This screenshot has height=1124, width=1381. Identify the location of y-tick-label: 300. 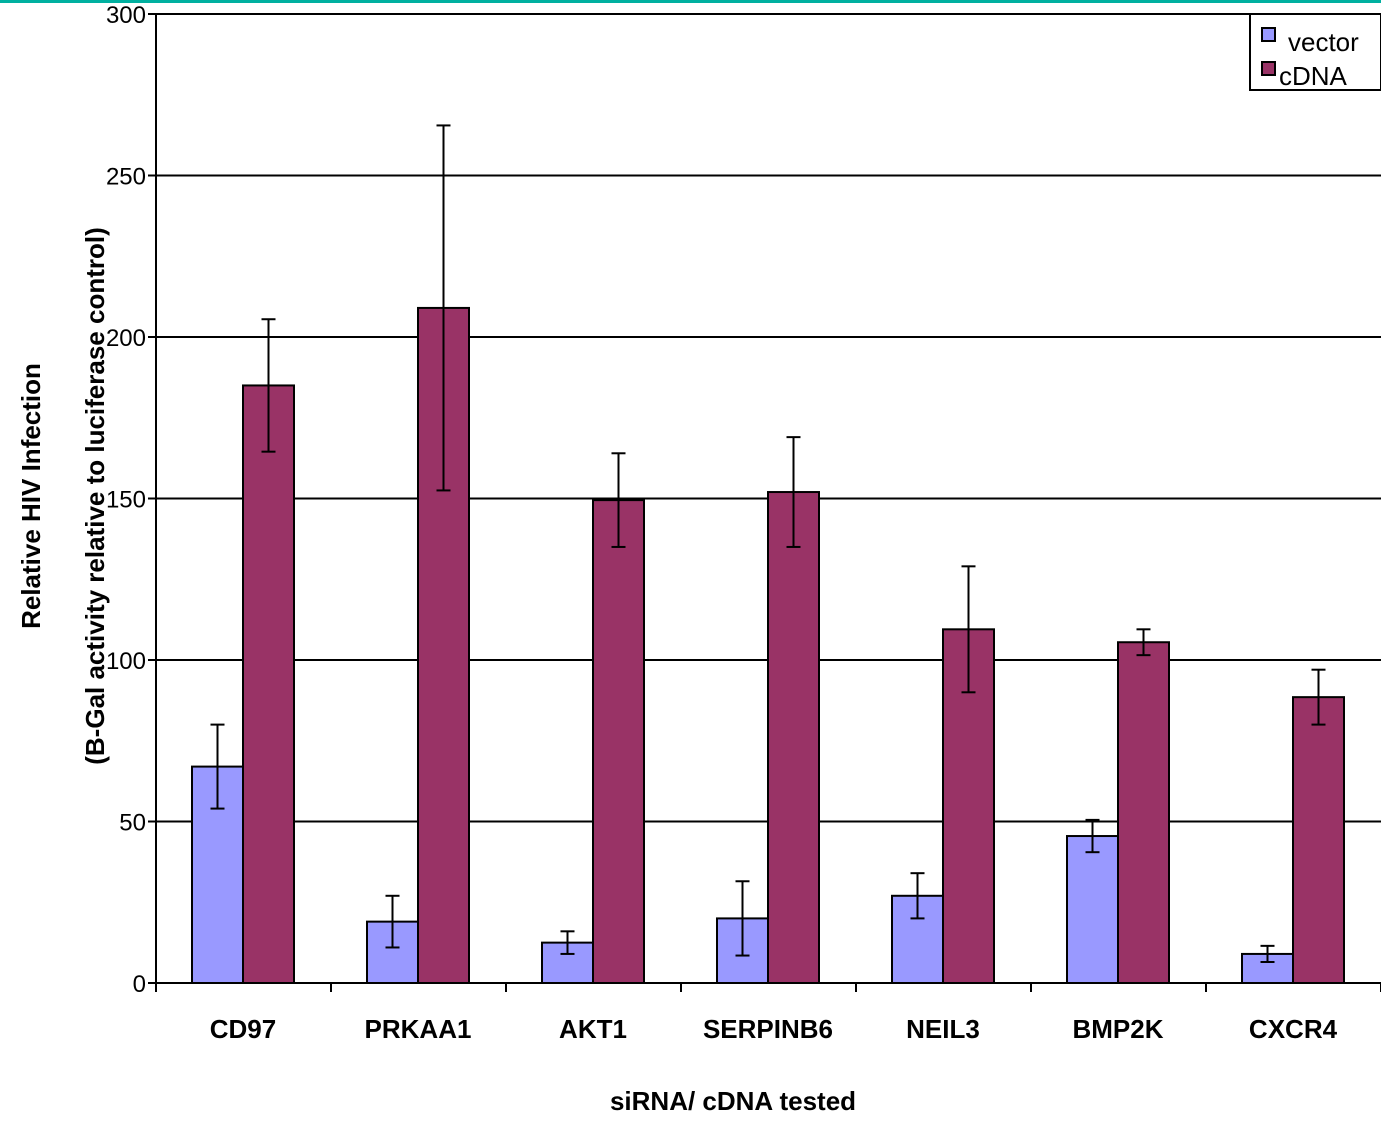
(126, 15).